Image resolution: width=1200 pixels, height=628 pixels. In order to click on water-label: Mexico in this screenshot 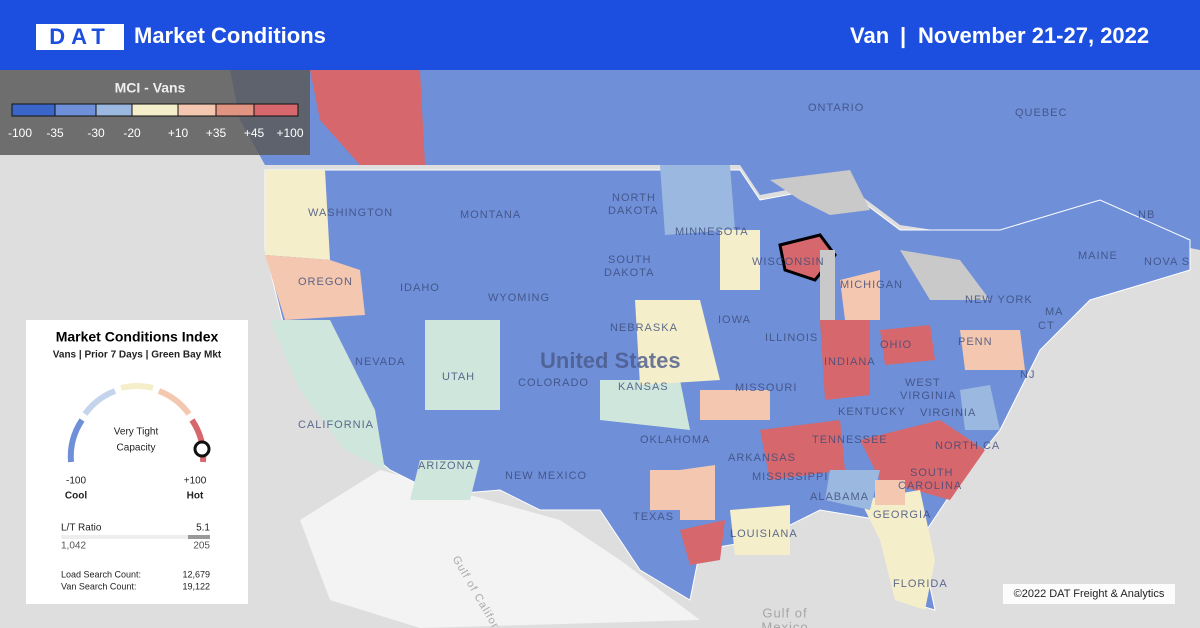, I will do `click(784, 623)`.